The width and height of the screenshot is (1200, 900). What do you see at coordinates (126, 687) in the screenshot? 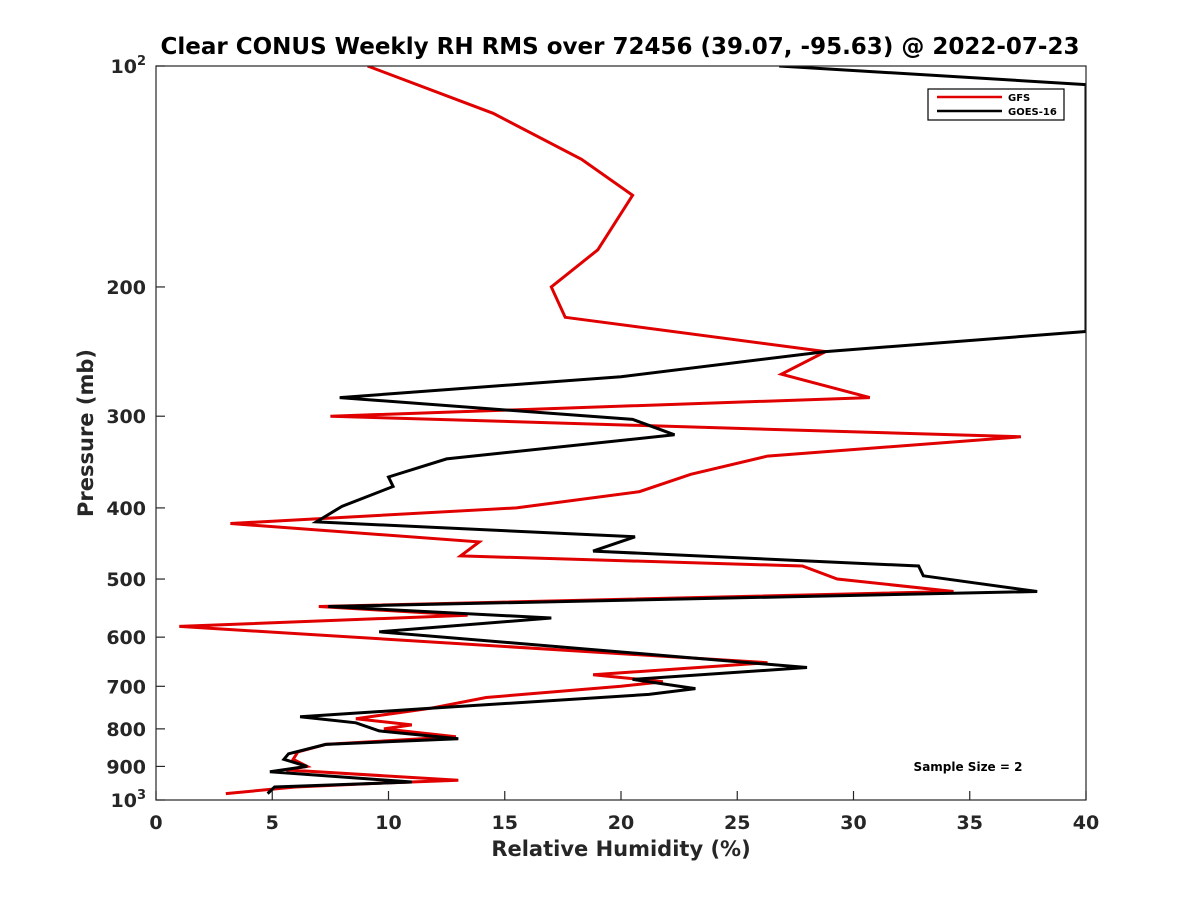
I see `y-tick-label: 700` at bounding box center [126, 687].